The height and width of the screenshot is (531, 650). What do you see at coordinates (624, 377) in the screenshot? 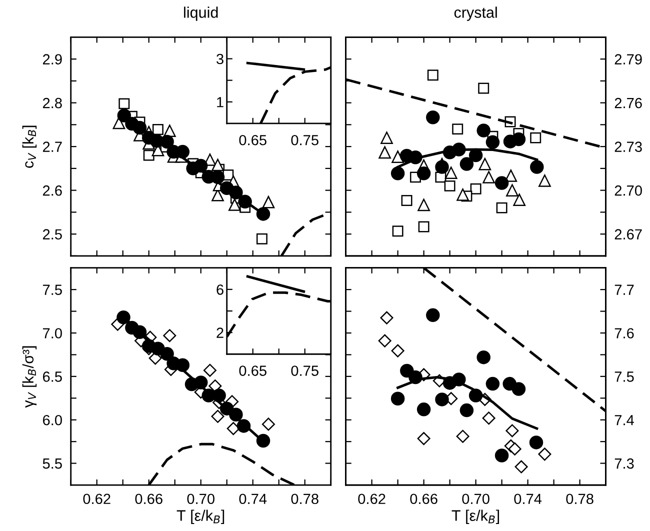
I see `y2-tick-label: 7.5` at bounding box center [624, 377].